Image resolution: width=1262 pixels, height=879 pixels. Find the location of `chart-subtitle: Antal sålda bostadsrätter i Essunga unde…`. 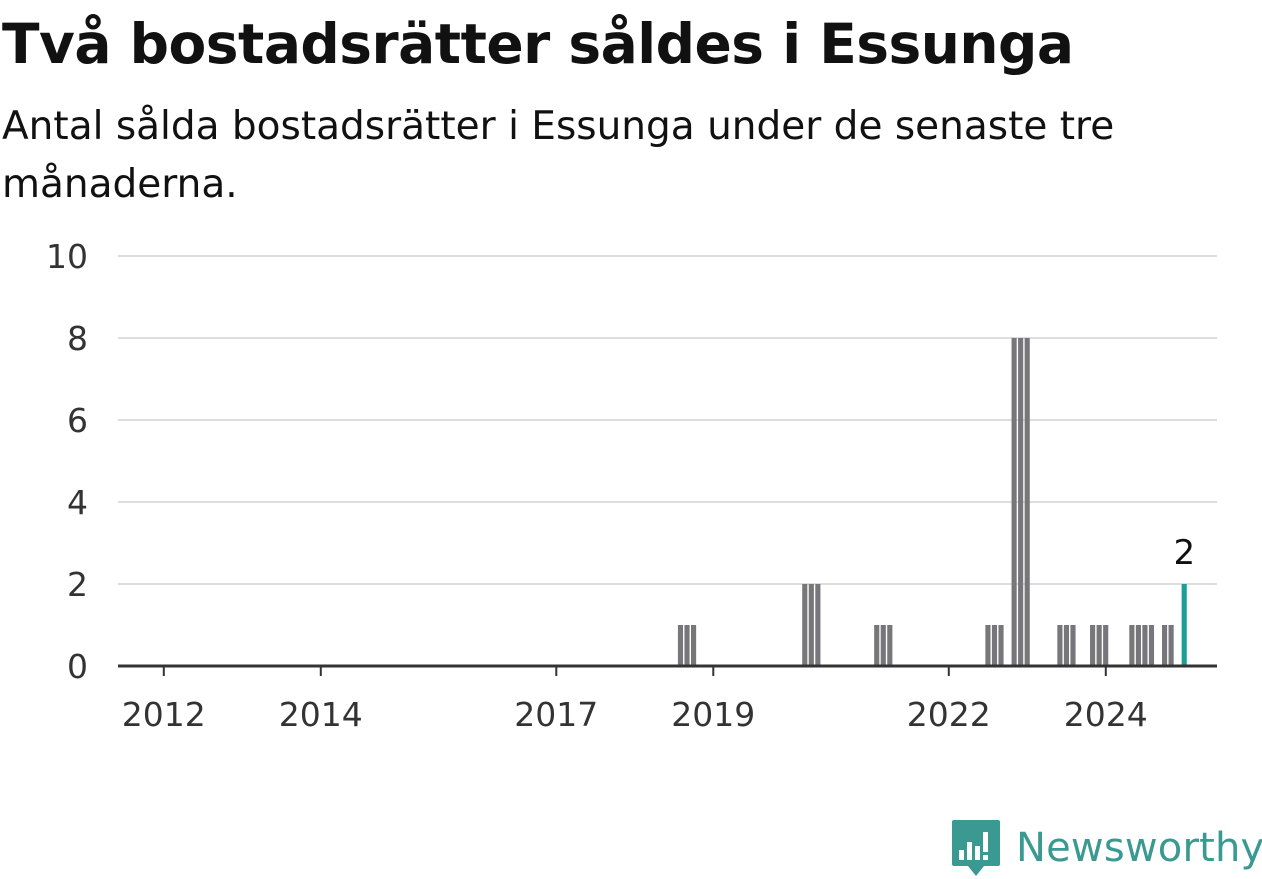

chart-subtitle: Antal sålda bostadsrätter i Essunga unde… is located at coordinates (558, 155).